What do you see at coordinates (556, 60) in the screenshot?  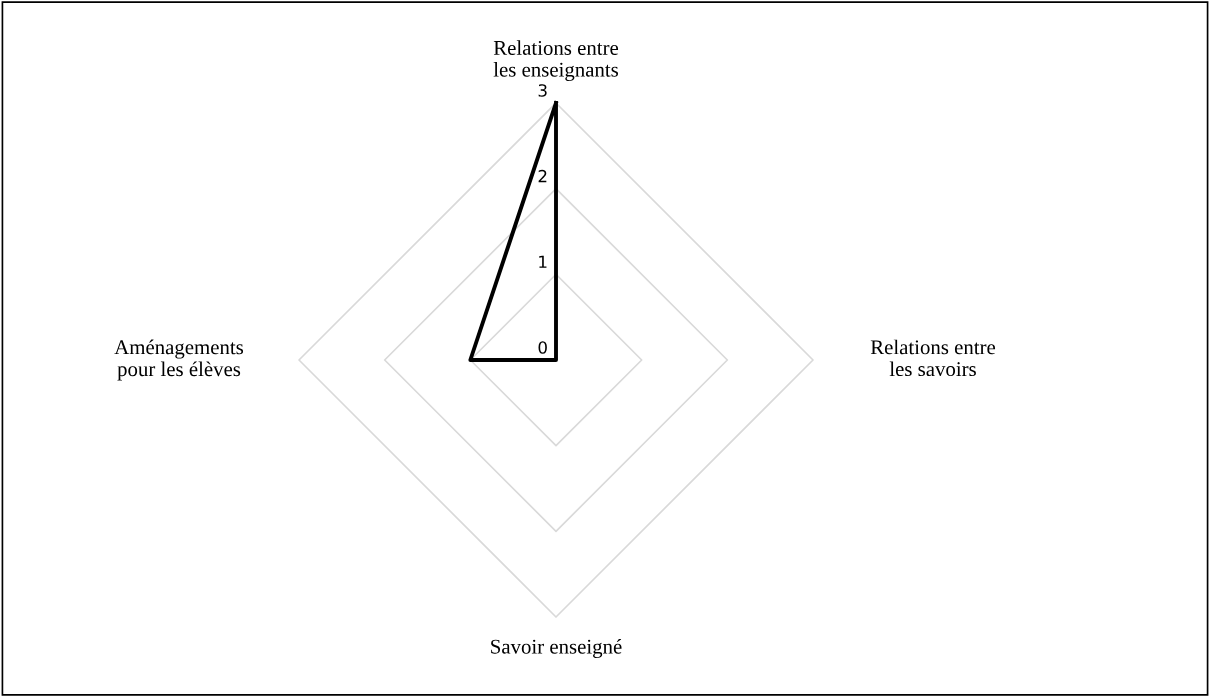 I see `spoke-label: Relations entre les enseignants` at bounding box center [556, 60].